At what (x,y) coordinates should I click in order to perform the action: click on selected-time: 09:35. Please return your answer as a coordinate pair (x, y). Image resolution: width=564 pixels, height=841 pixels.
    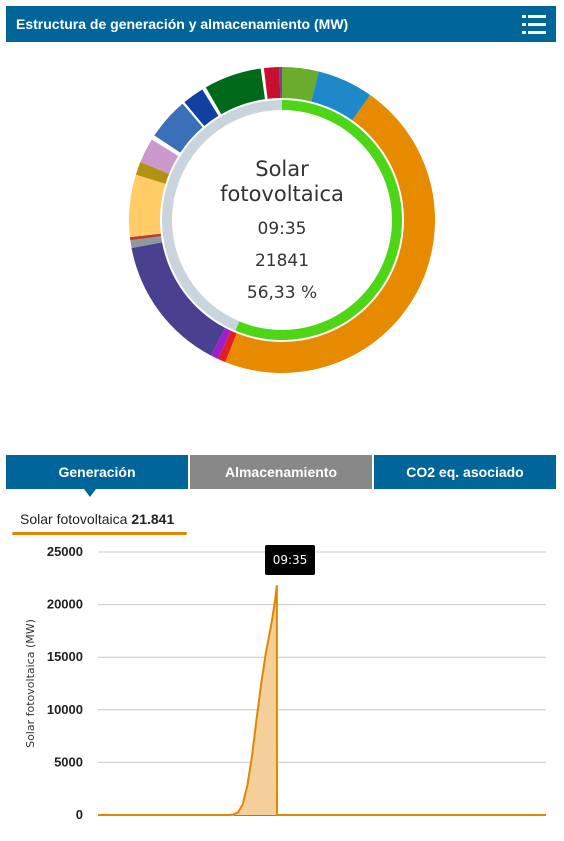
    Looking at the image, I should click on (282, 229).